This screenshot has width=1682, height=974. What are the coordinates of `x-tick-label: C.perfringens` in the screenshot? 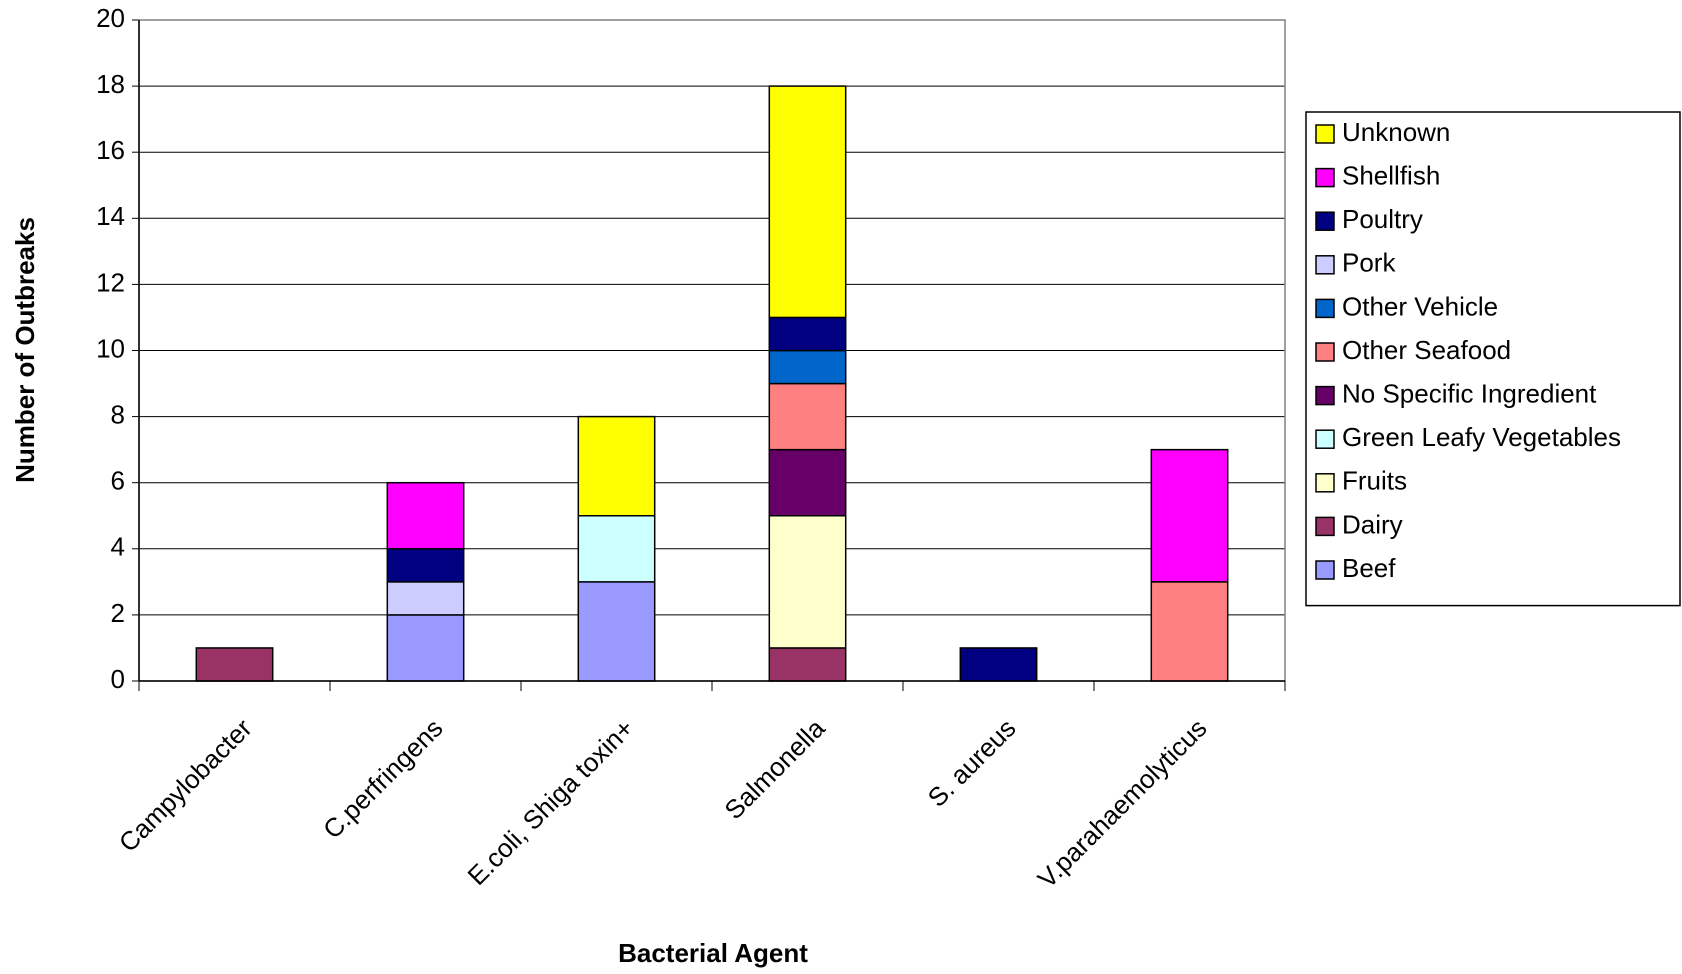 It's located at (383, 779).